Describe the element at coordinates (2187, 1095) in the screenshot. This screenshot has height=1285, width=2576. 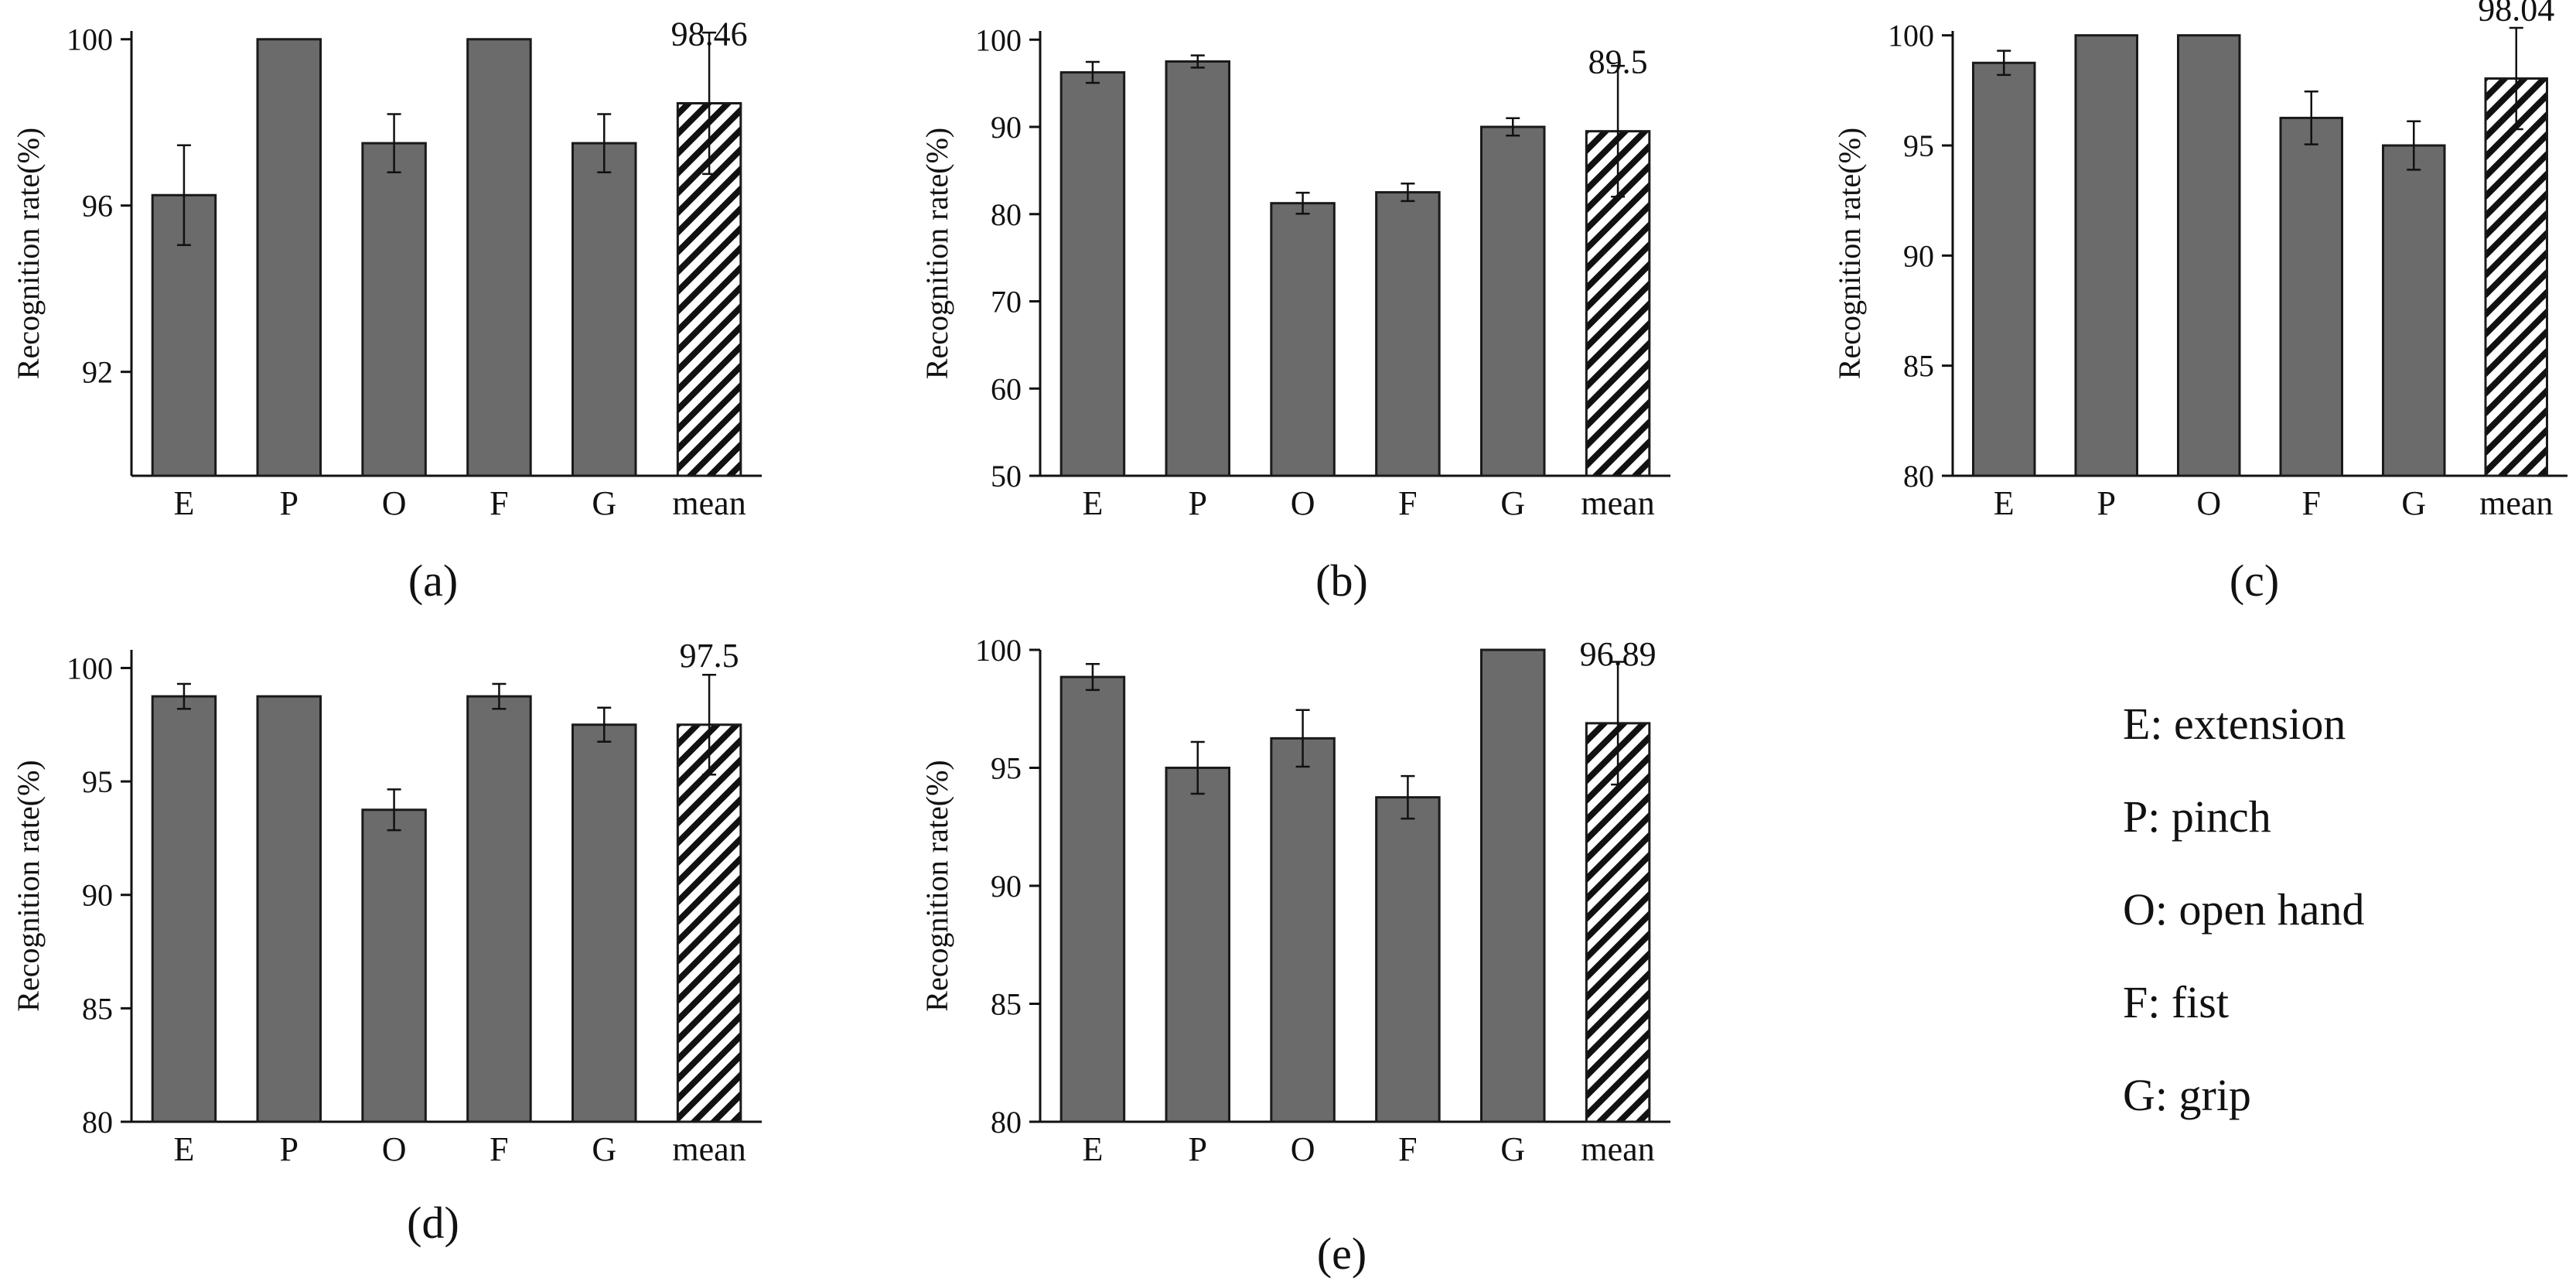
I see `legend-item-g: G: grip` at that location.